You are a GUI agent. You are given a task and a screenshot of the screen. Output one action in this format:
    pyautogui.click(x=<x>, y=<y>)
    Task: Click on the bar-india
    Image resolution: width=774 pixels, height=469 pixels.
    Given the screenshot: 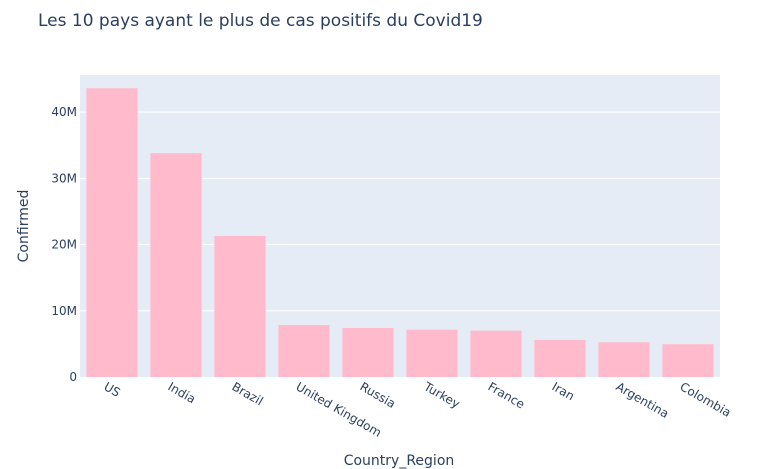 What is the action you would take?
    pyautogui.click(x=176, y=265)
    